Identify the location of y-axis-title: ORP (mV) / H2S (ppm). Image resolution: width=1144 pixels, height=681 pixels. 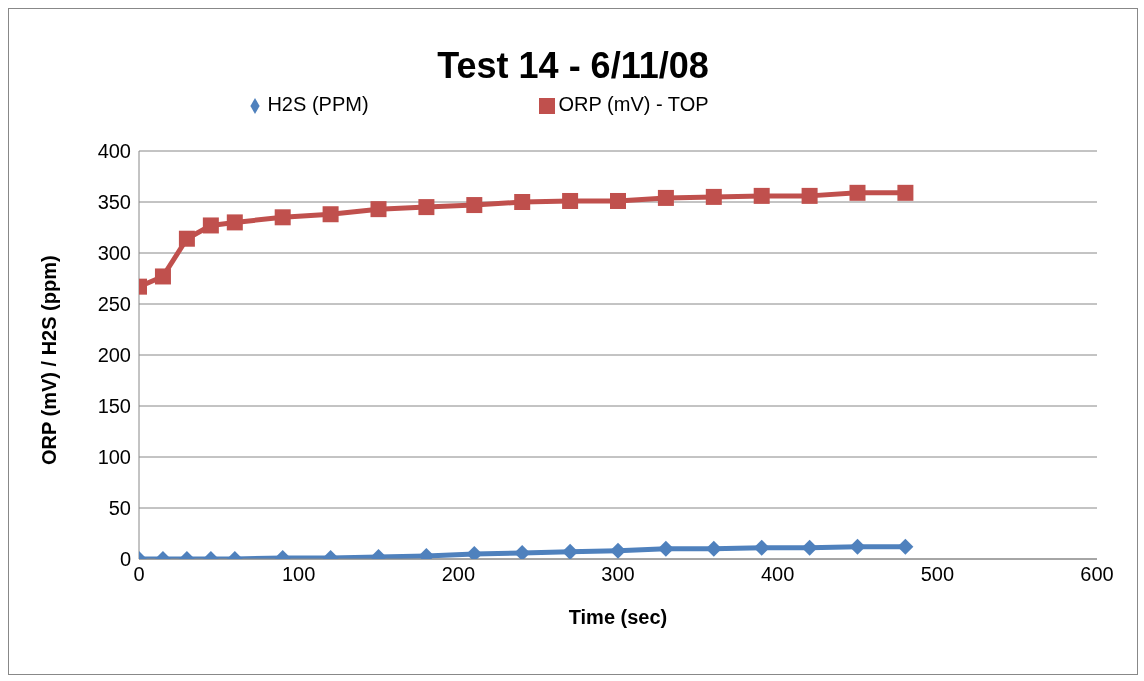
(49, 360).